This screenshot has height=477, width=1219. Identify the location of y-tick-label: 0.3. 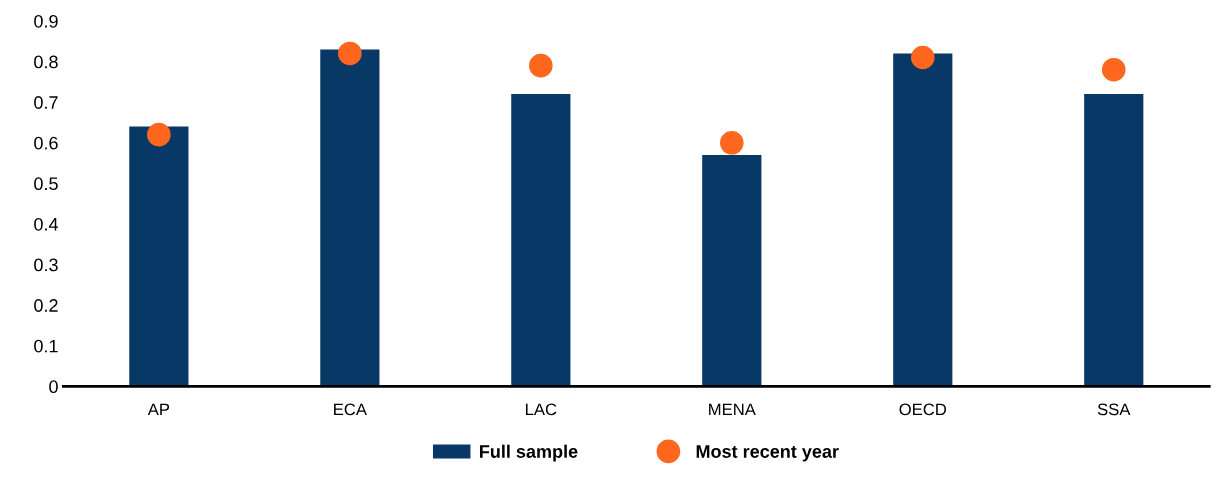
(46, 265).